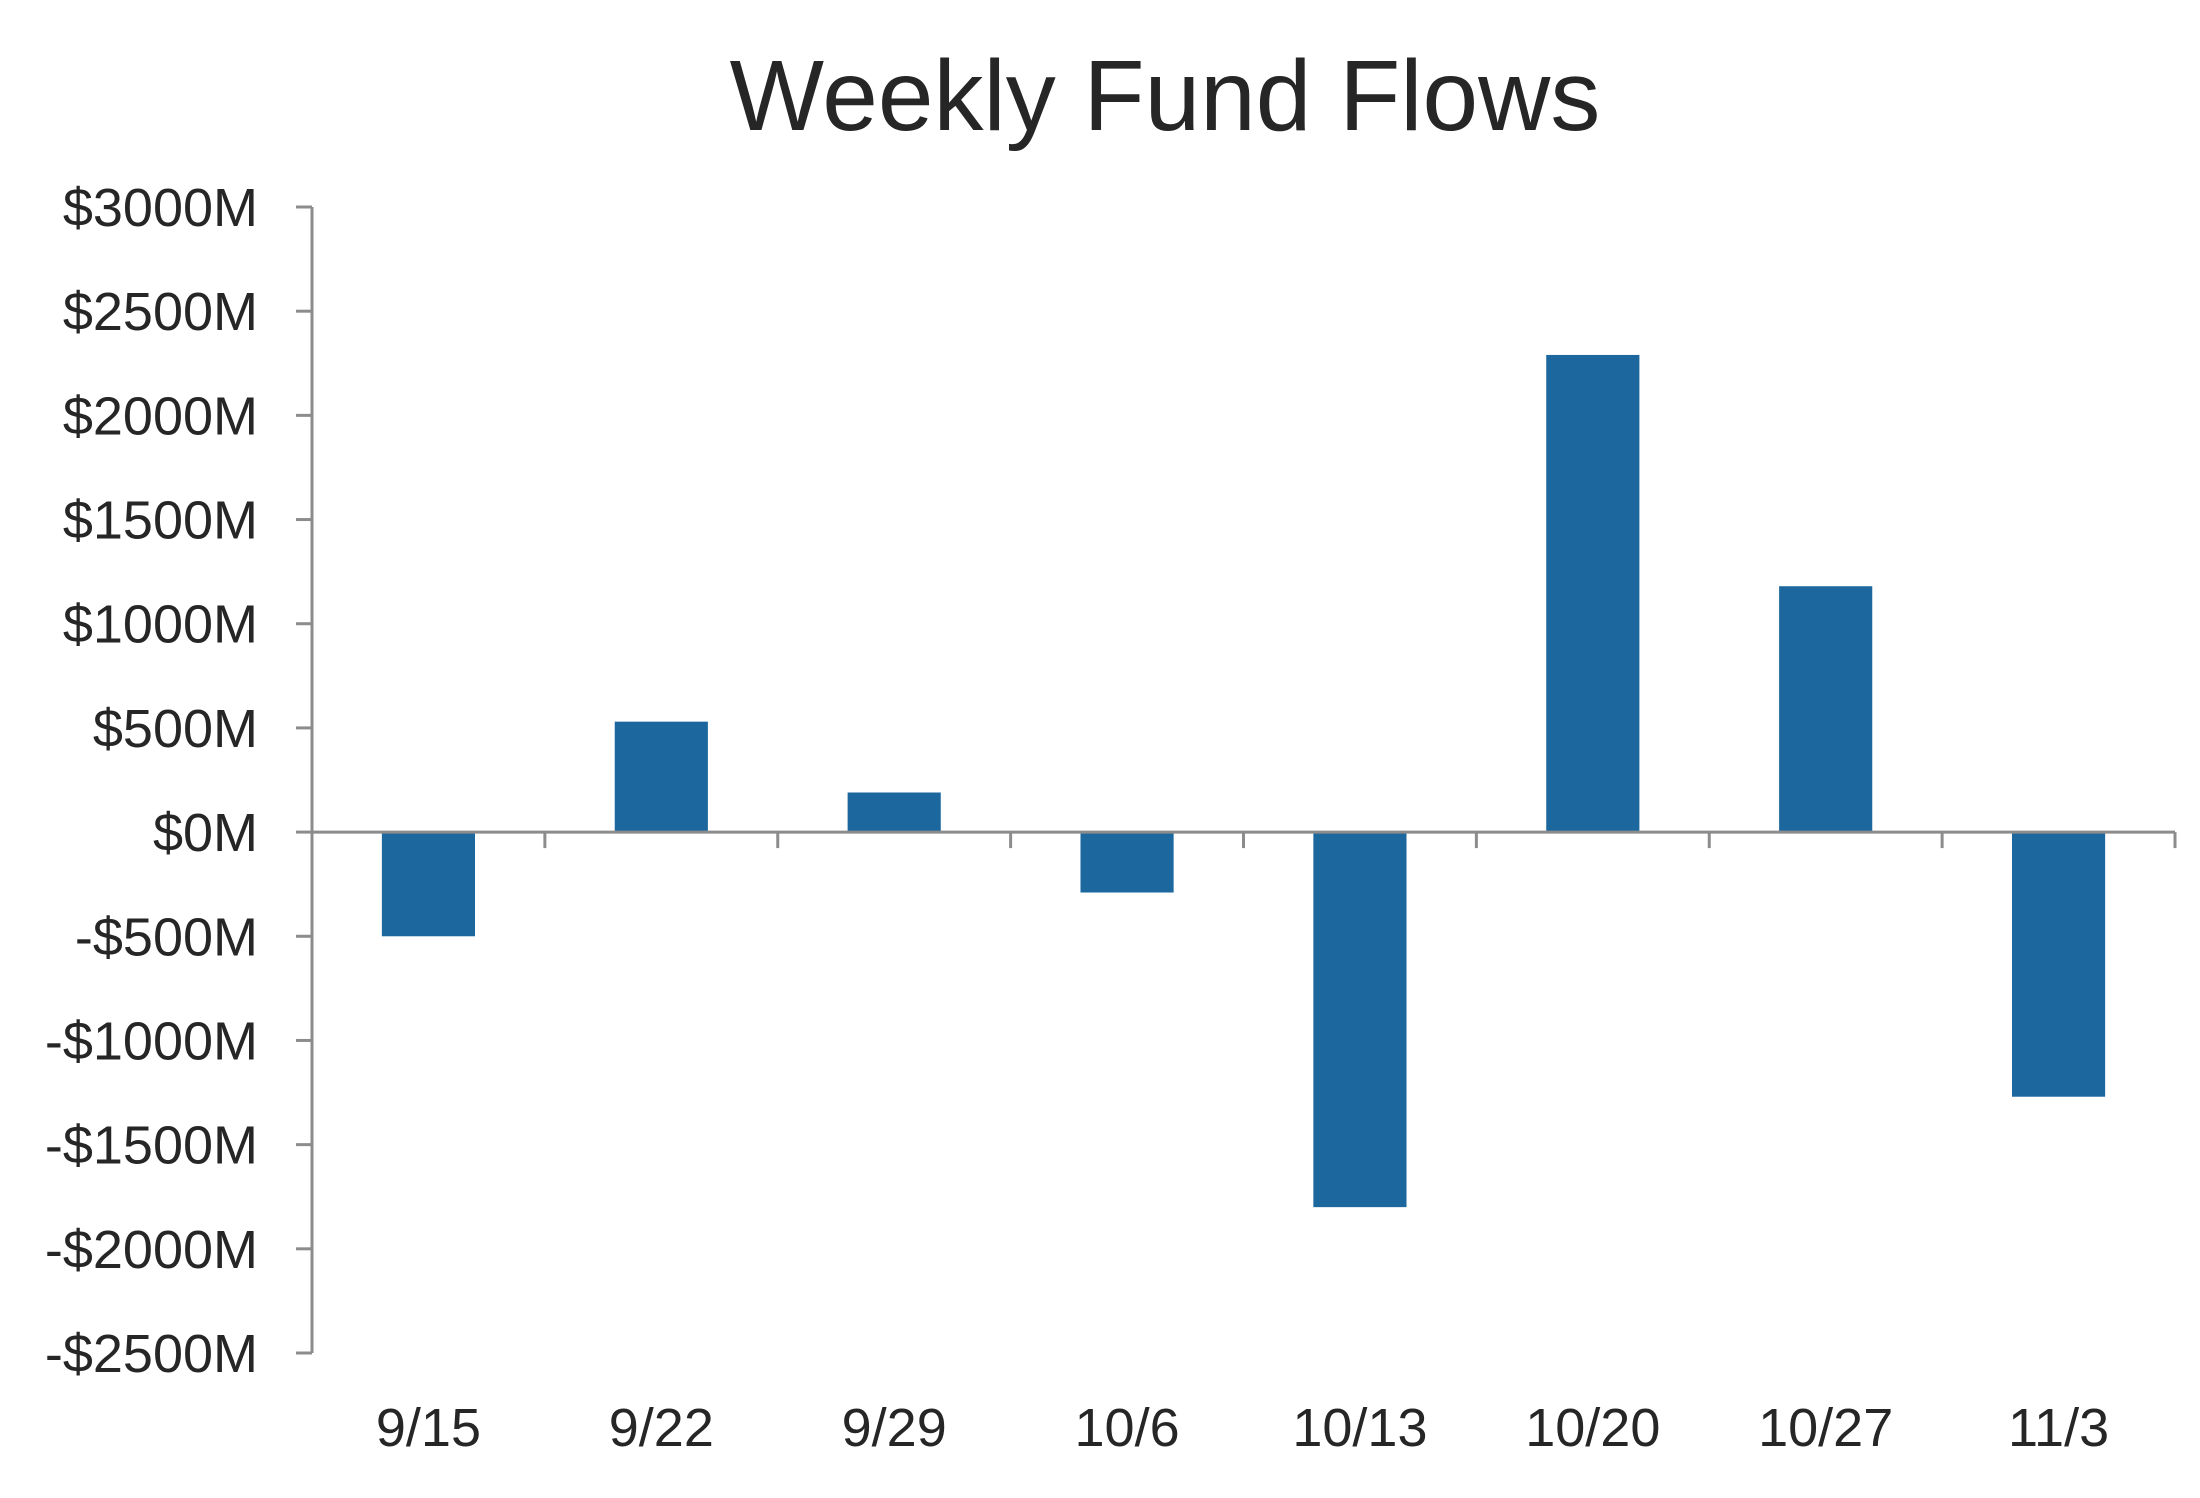 This screenshot has width=2200, height=1498. I want to click on x-tick-label: 10/27, so click(1825, 1428).